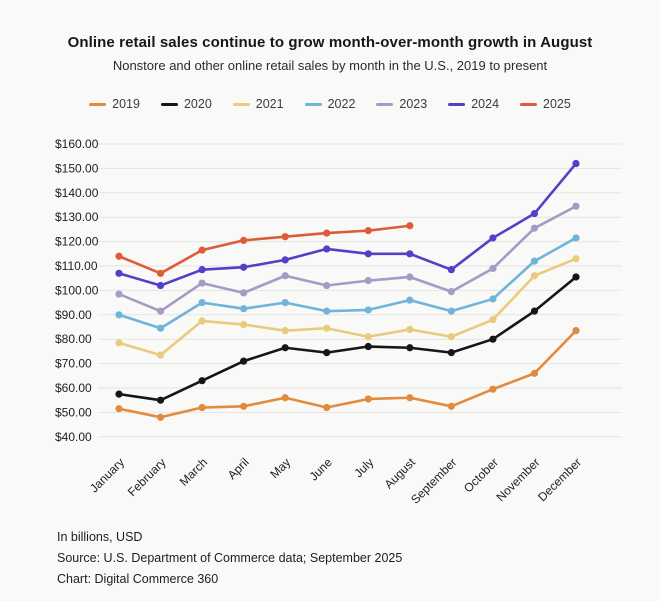 This screenshot has width=660, height=601. Describe the element at coordinates (285, 331) in the screenshot. I see `data-point-2021-may` at that location.